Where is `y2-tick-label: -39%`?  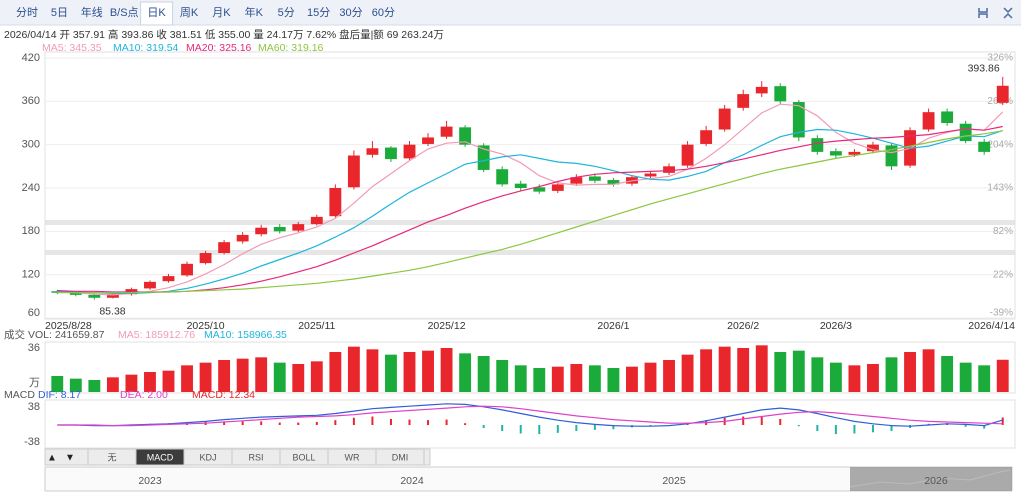 y2-tick-label: -39% is located at coordinates (1001, 313).